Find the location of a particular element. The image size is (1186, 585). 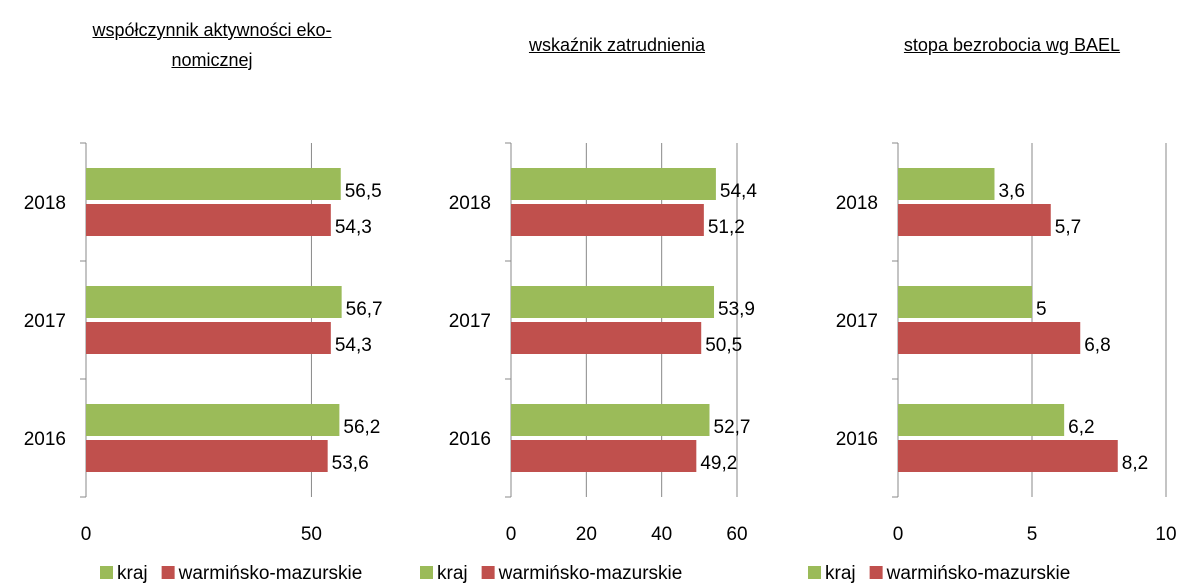

value-label: 3,6 is located at coordinates (1011, 191).